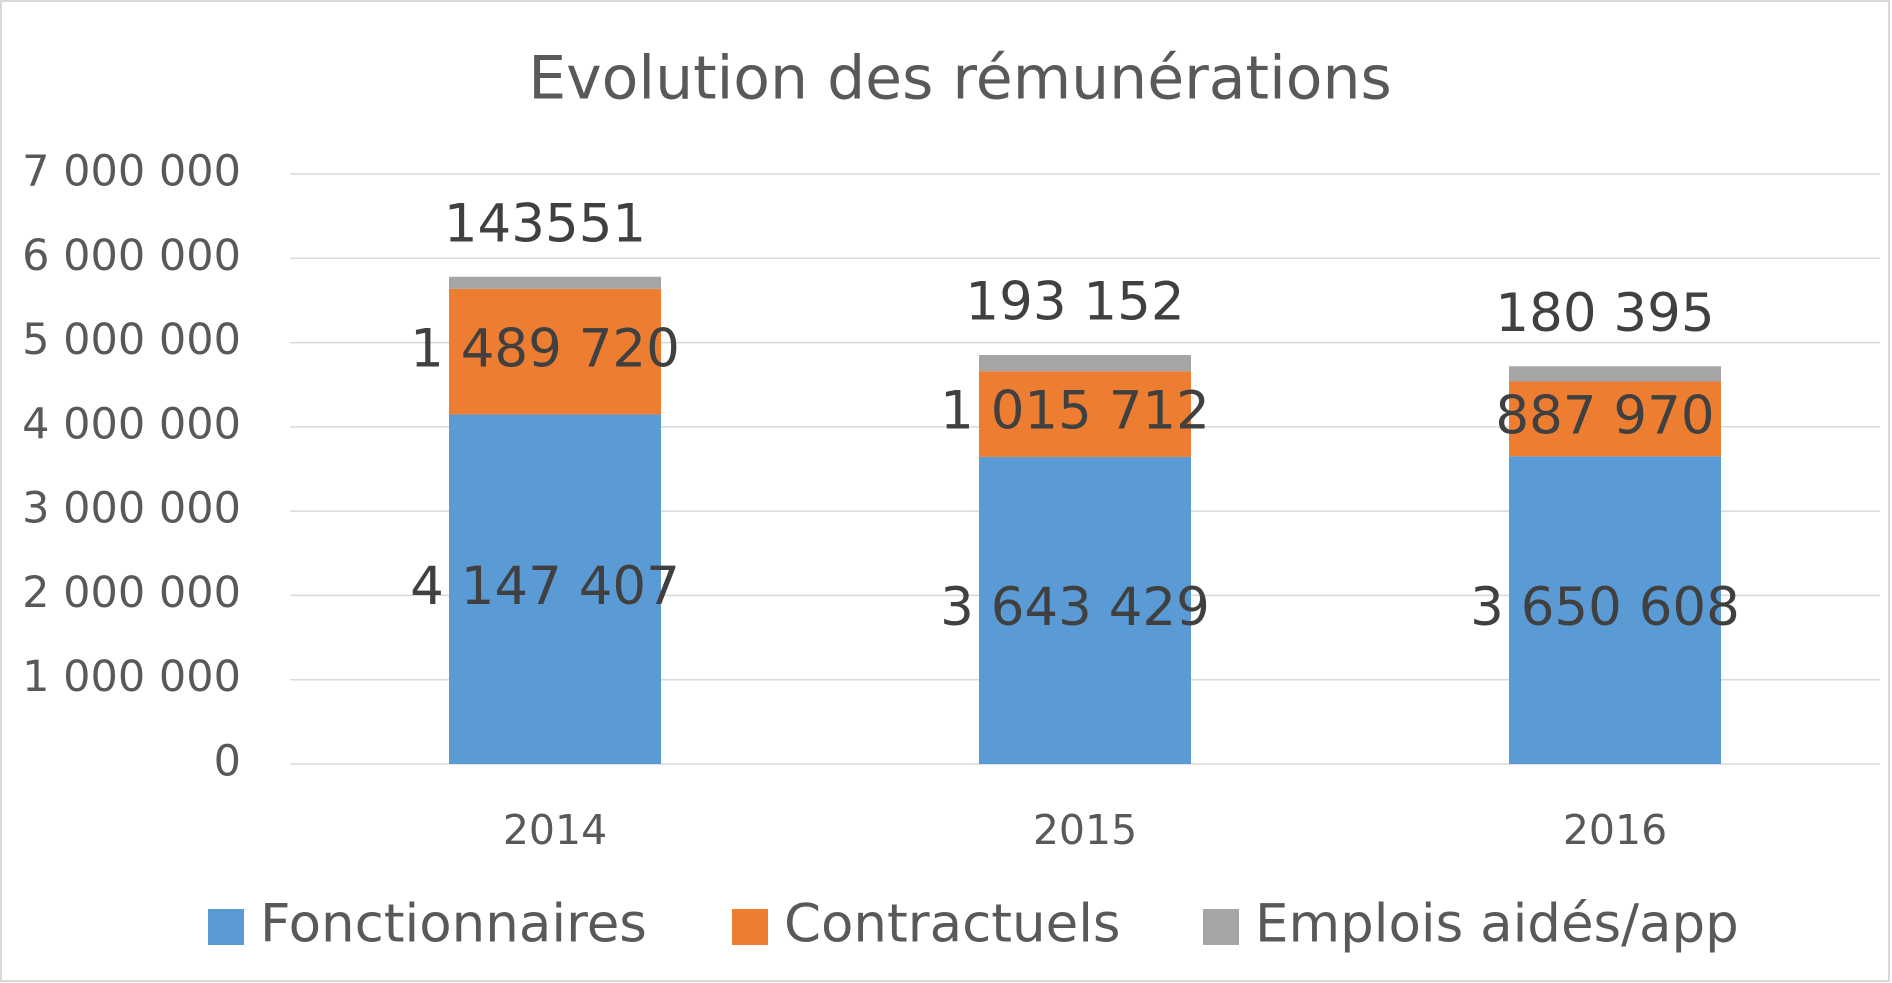 Image resolution: width=1892 pixels, height=983 pixels. What do you see at coordinates (952, 924) in the screenshot?
I see `legend-label: Contractuels` at bounding box center [952, 924].